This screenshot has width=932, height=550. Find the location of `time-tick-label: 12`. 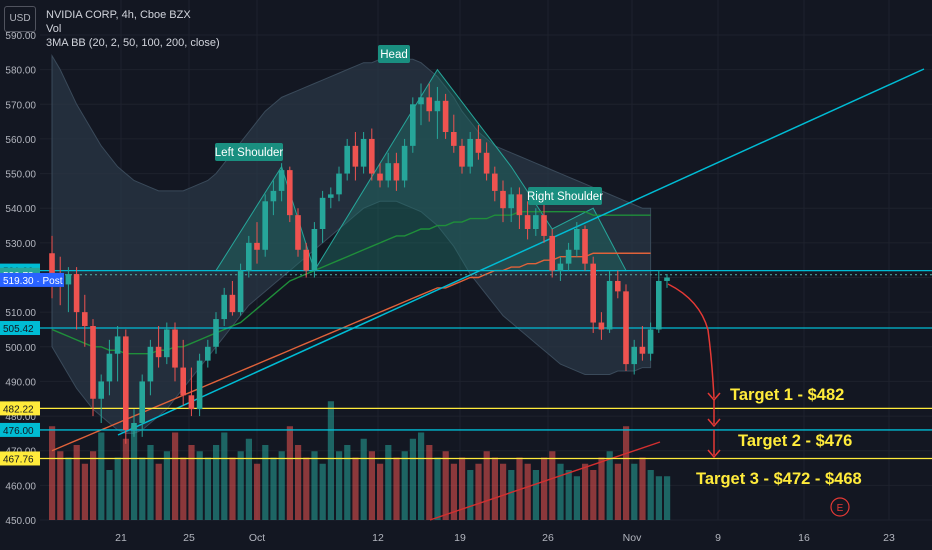

time-tick-label: 12 is located at coordinates (378, 538).